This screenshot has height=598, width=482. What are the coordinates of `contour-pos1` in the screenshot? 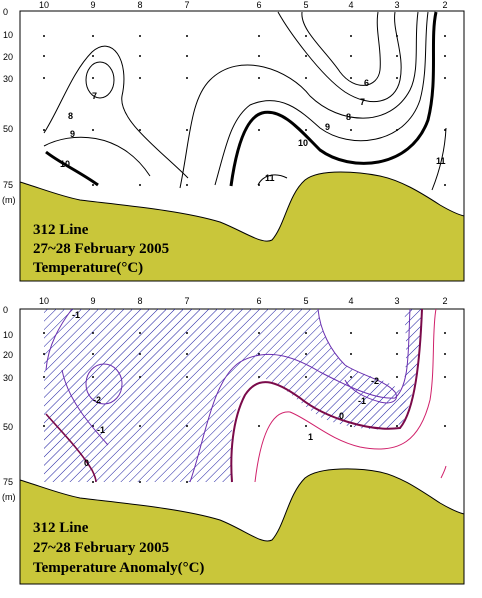 It's located at (345, 395).